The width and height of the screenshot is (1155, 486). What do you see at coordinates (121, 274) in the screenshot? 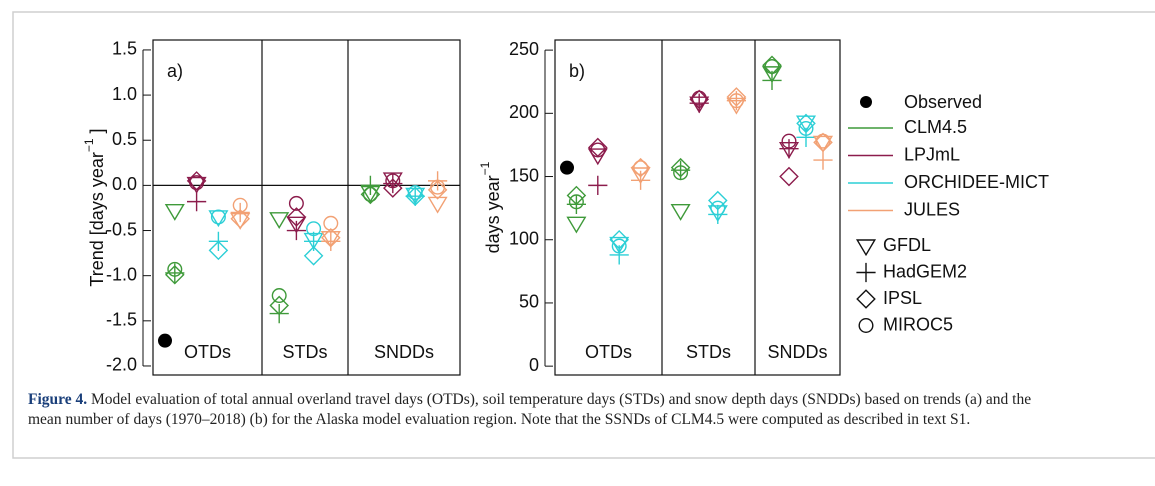
I see `y-tick-label: -1.0` at bounding box center [121, 274].